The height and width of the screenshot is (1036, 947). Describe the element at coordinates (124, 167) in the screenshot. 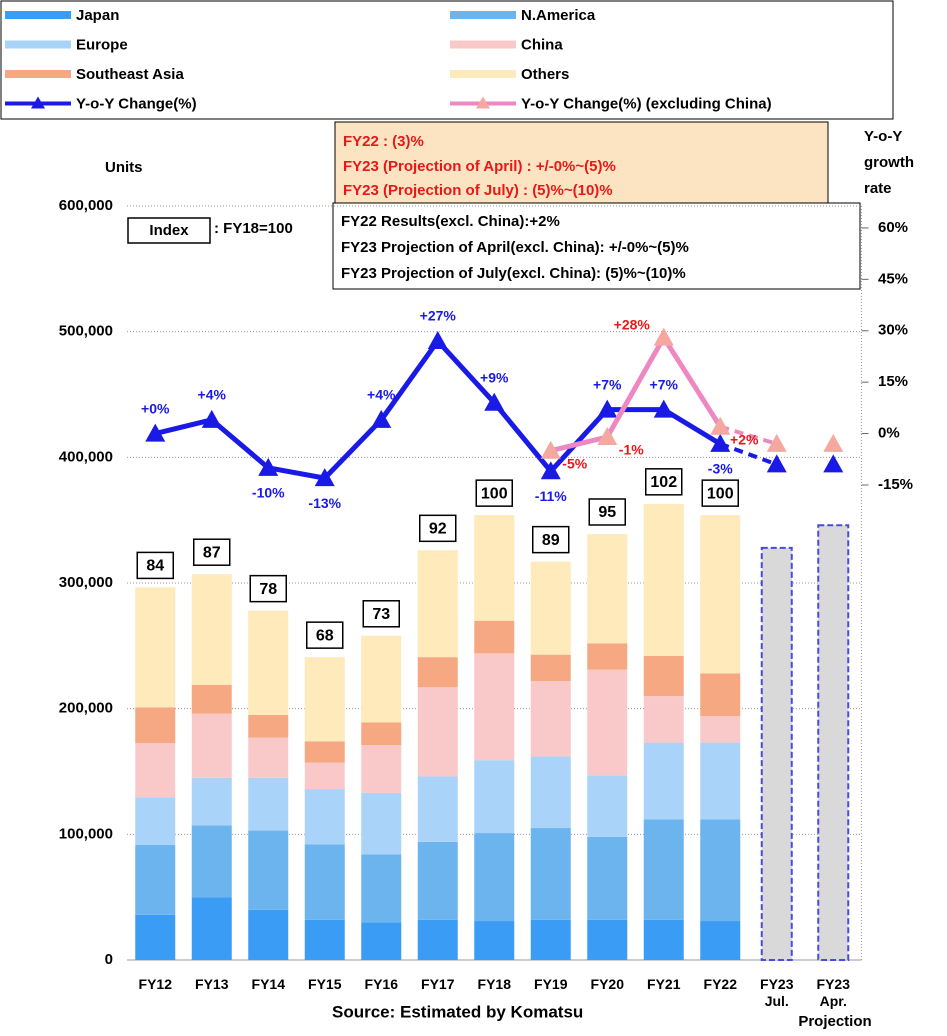

I see `y-axis-label: Units` at that location.